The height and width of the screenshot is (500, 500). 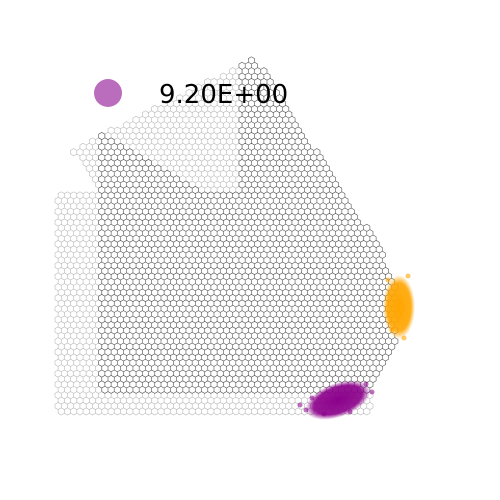 I want to click on cluster-purple, so click(x=338, y=400).